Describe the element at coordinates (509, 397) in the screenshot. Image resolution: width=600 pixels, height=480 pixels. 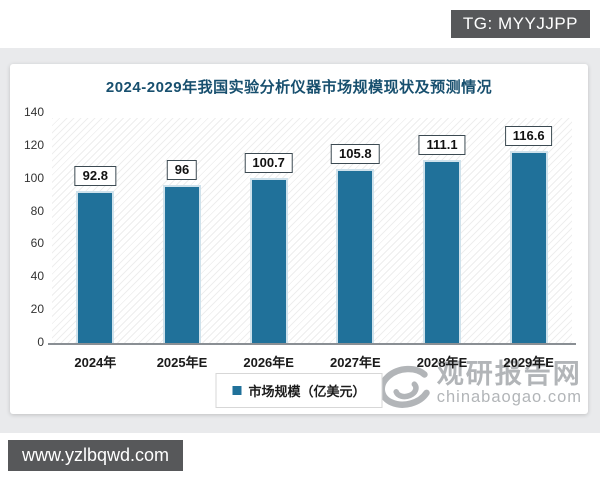
I see `watermark-domain: chinabaogao.com` at that location.